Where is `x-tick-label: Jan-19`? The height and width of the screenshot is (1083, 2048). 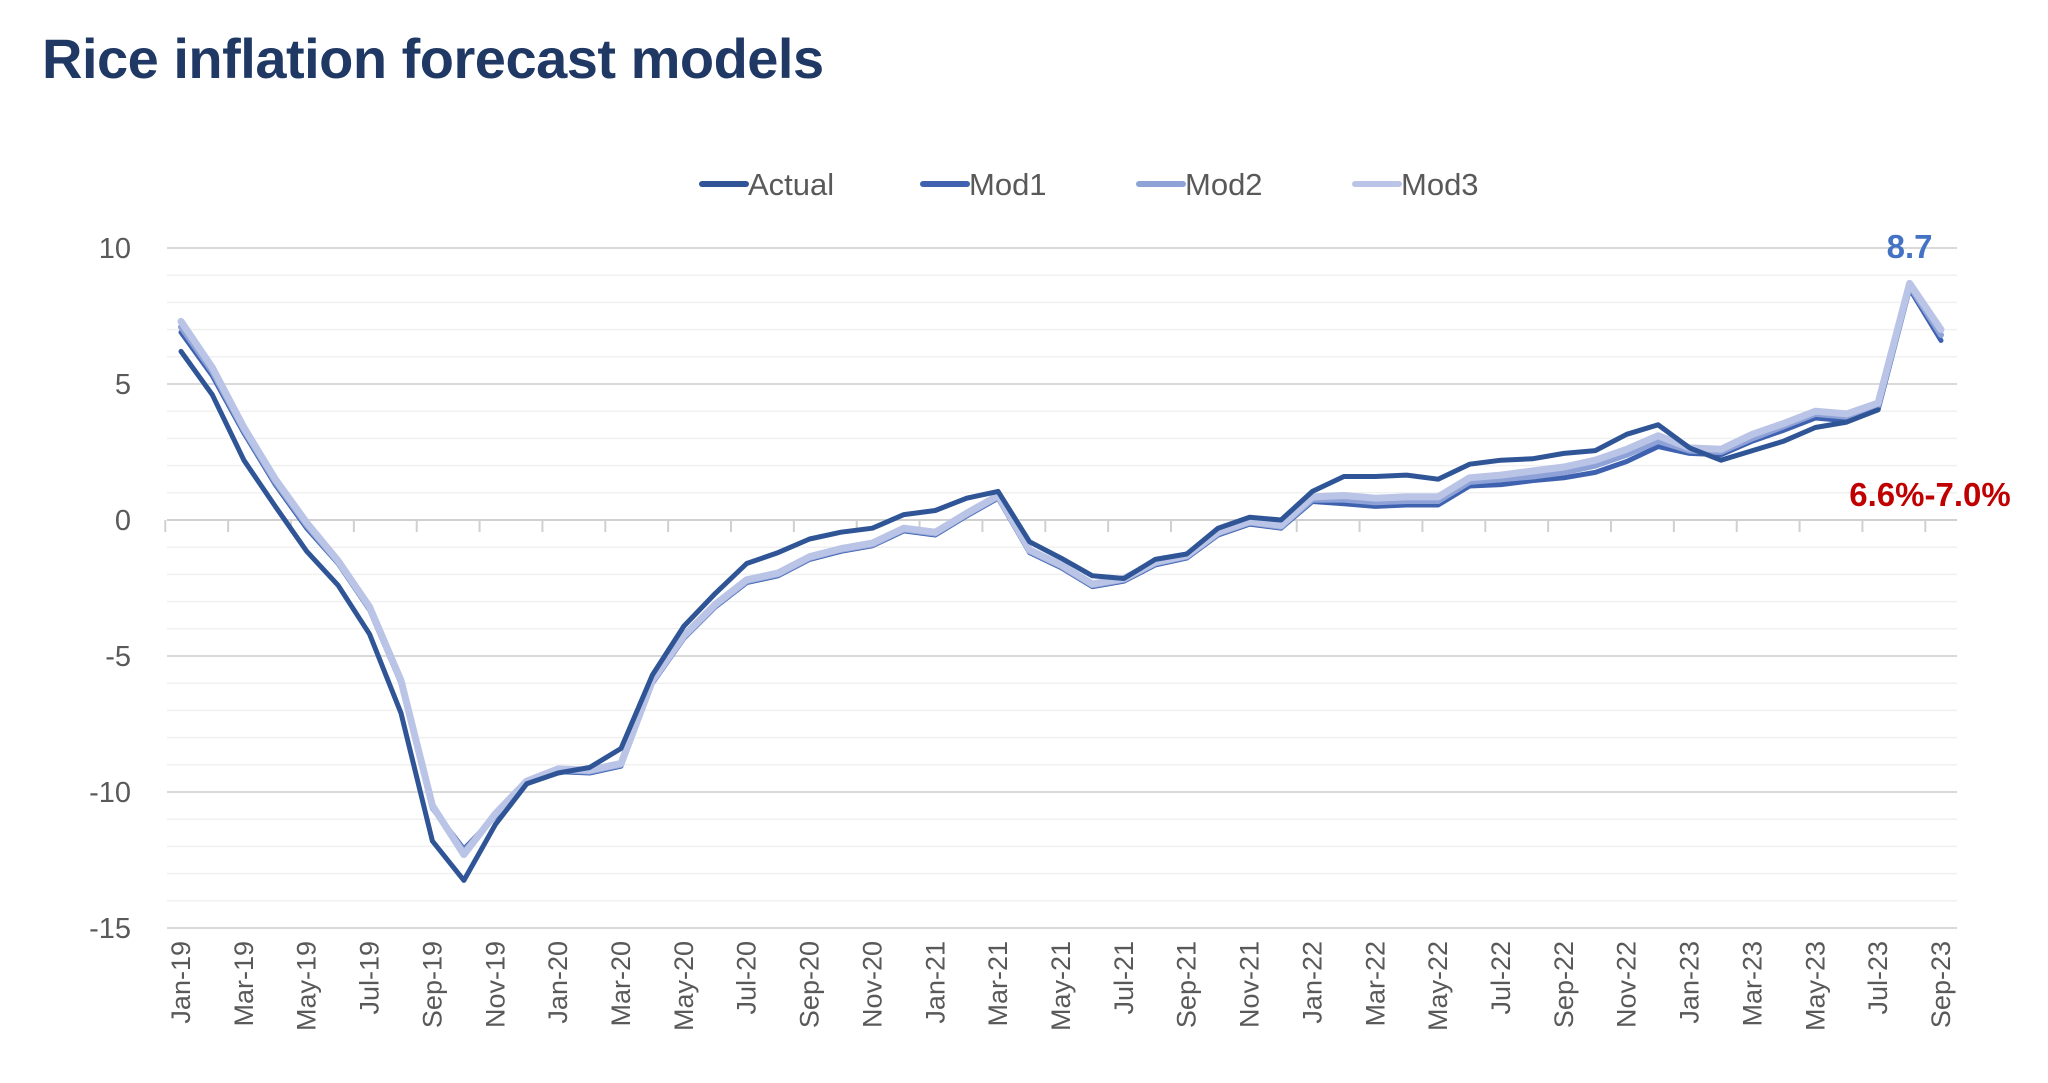
x-tick-label: Jan-19 is located at coordinates (181, 982).